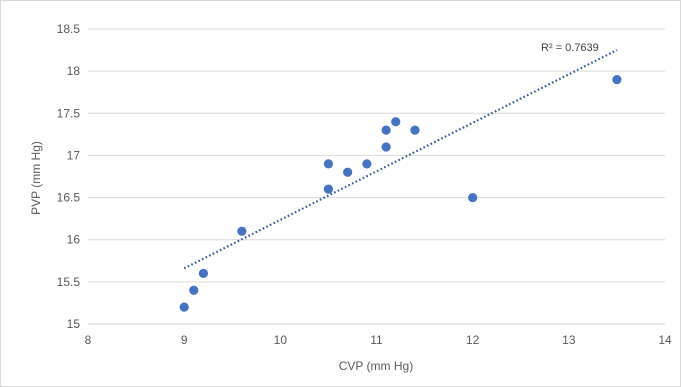  What do you see at coordinates (69, 176) in the screenshot?
I see `y-tick-labels: 15 15.5 16 16.5 17 17.5 18 18.5` at bounding box center [69, 176].